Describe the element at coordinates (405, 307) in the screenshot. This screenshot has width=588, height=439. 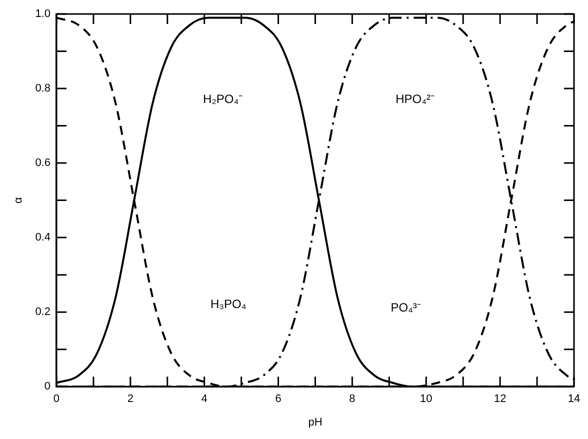
I see `annotation: PO₄³⁻` at that location.